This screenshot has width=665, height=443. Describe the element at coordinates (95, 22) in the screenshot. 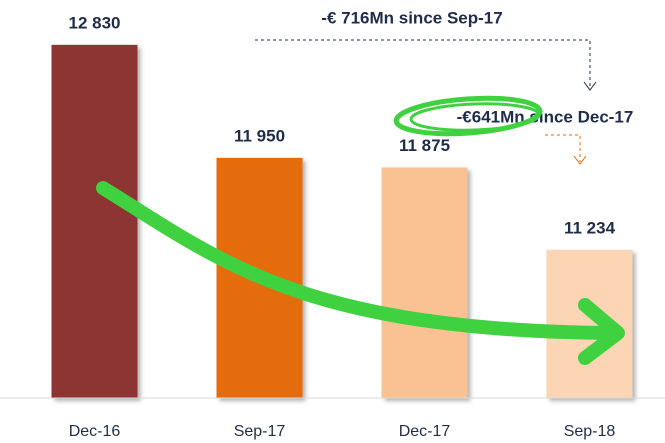

I see `value-label: 12 830` at that location.